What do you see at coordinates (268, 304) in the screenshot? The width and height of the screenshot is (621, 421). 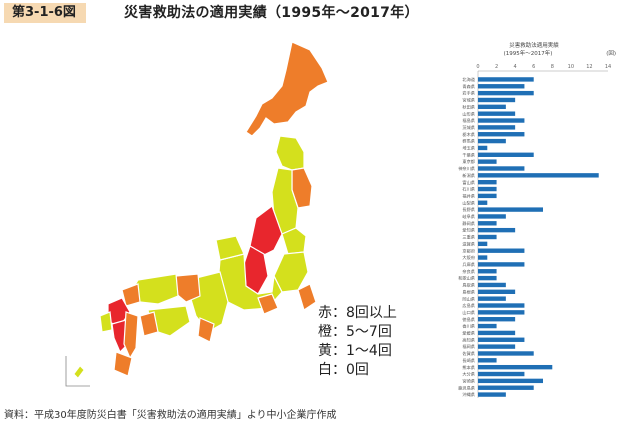 I see `map-region-shizuoka` at bounding box center [268, 304].